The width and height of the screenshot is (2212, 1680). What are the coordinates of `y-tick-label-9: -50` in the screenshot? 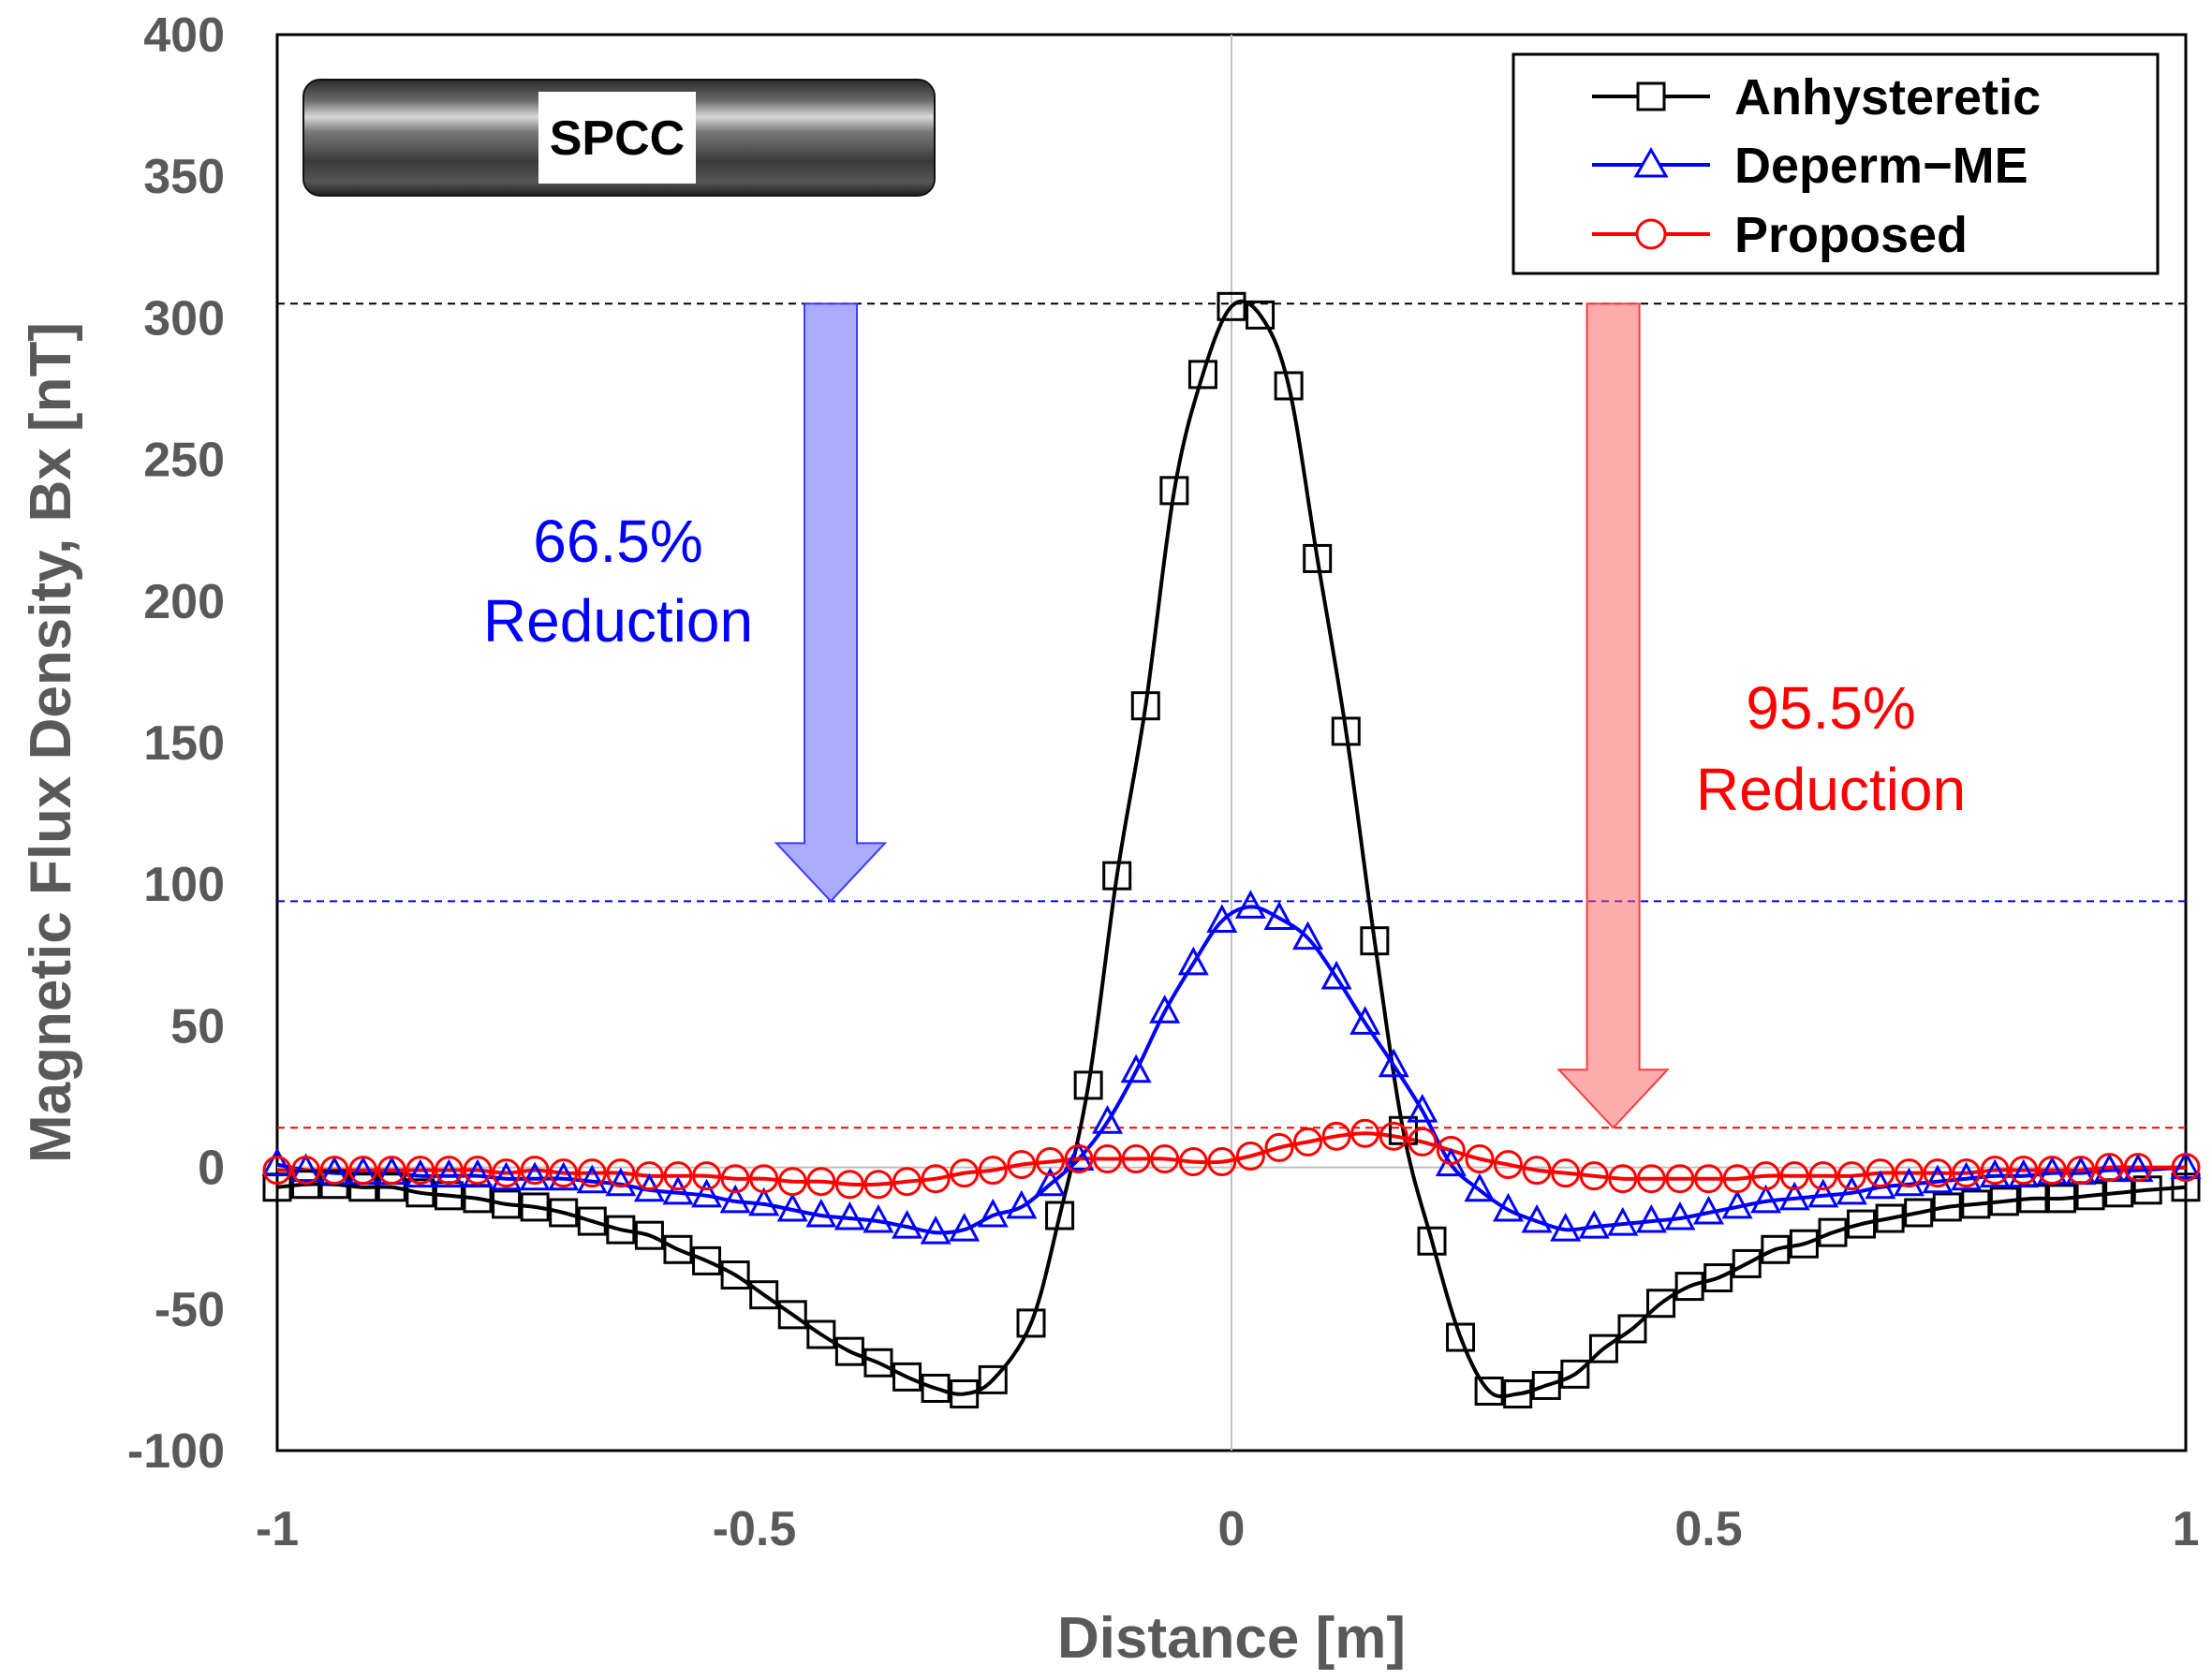 It's located at (190, 1310).